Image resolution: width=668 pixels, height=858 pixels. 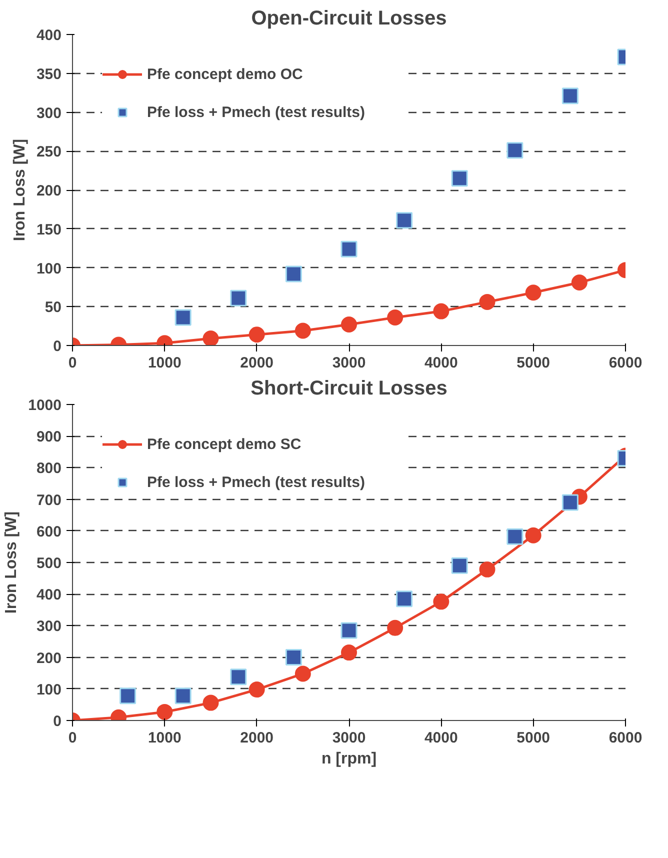 I want to click on y-tick-label: 800, so click(x=49, y=469).